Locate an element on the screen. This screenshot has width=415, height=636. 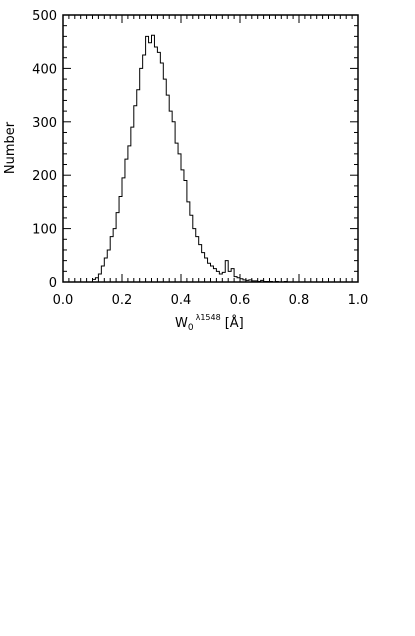
x-axis-label-main: W is located at coordinates (181, 323).